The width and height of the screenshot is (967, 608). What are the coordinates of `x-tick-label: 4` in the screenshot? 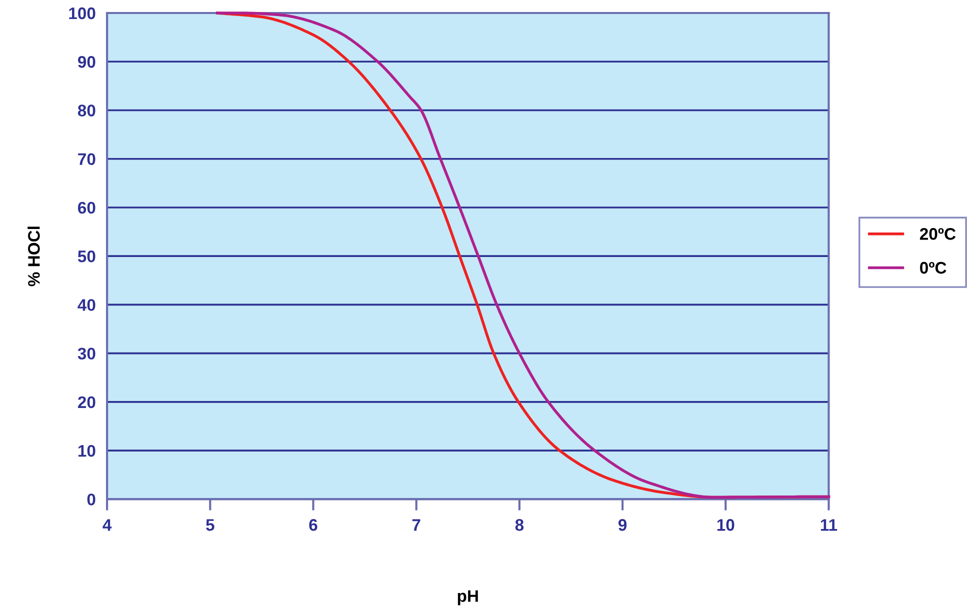 It's located at (107, 525).